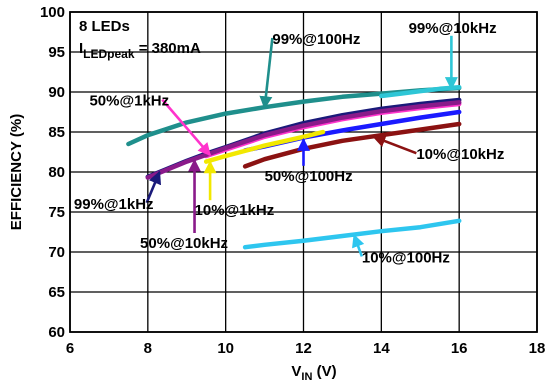 Image resolution: width=548 pixels, height=387 pixels. What do you see at coordinates (266, 73) in the screenshot?
I see `annotation-arrow-99-100hz` at bounding box center [266, 73].